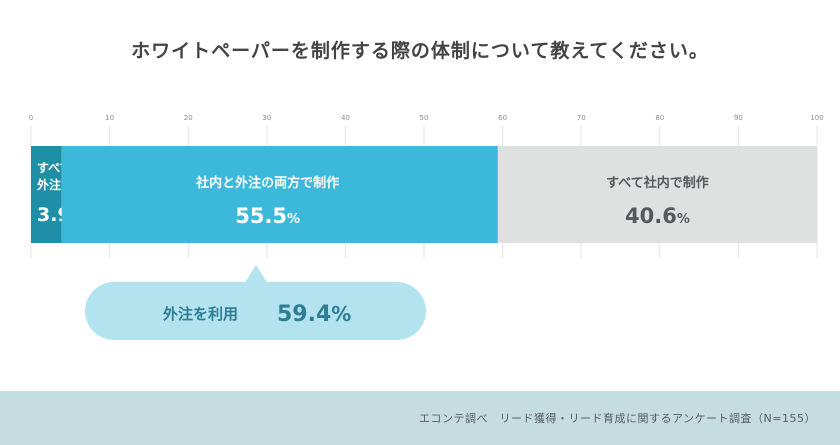 This screenshot has height=445, width=840. What do you see at coordinates (617, 418) in the screenshot?
I see `source-note: エコンテ調べ リード獲得・リード育成に関するアンケート調査（N=155）` at bounding box center [617, 418].